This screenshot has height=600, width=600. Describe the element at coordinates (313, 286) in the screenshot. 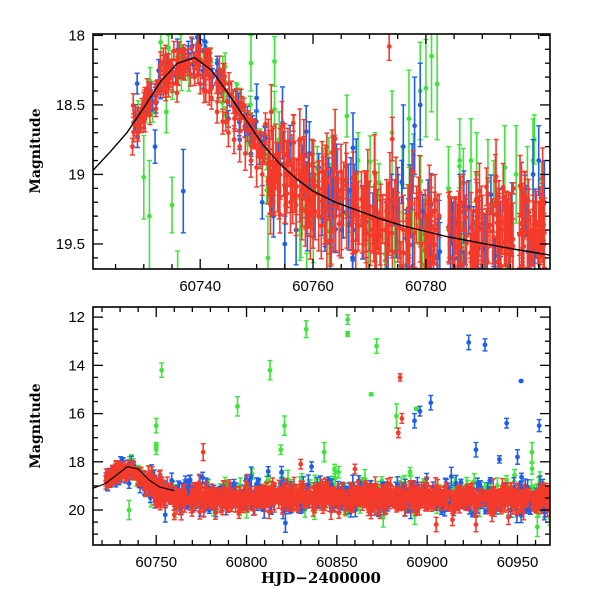

I see `x-tick-label: 60760` at that location.